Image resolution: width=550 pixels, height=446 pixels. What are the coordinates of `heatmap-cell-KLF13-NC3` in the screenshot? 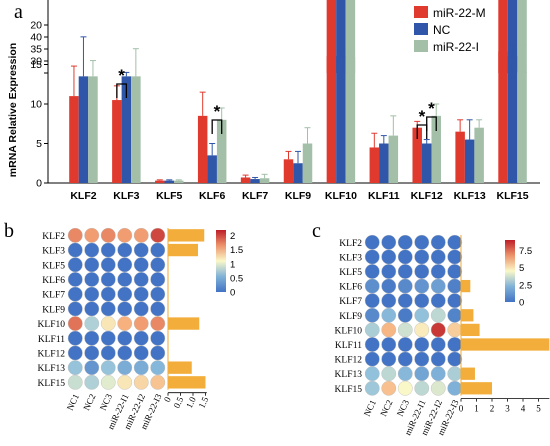 It's located at (405, 374).